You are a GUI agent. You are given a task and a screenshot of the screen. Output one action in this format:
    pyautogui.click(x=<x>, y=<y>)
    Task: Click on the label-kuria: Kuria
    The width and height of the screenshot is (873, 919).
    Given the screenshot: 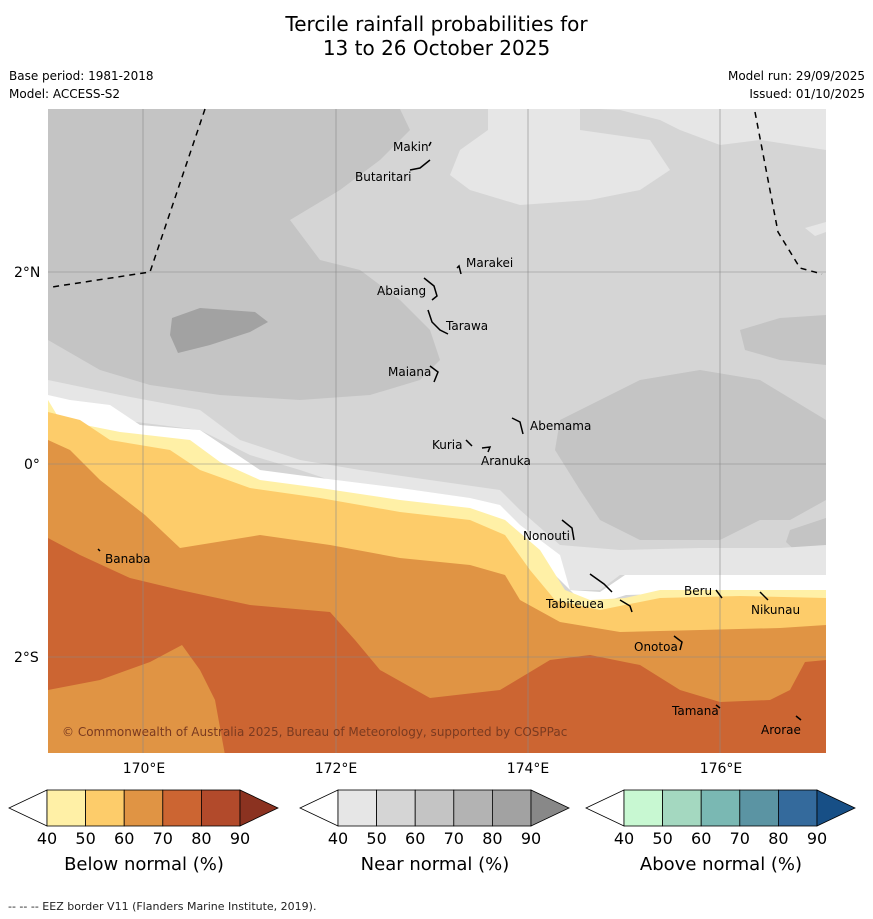 What is the action you would take?
    pyautogui.click(x=447, y=445)
    